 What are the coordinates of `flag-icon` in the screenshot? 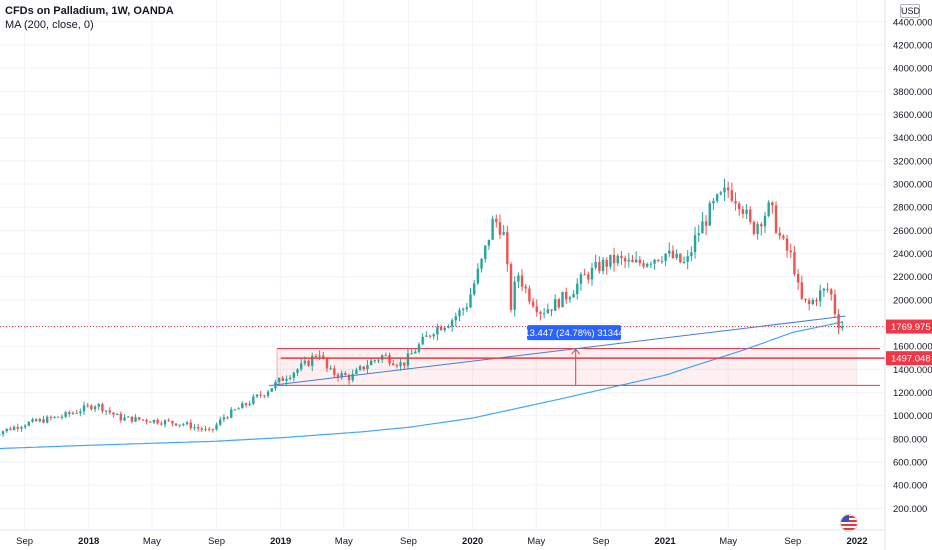 It's located at (849, 523).